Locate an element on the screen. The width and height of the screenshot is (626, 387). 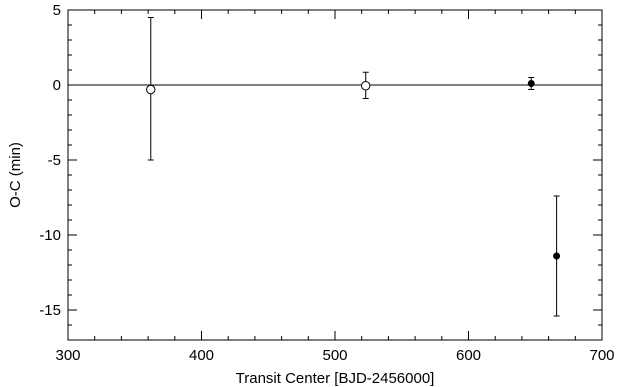
x-tick-label: 600 is located at coordinates (468, 355).